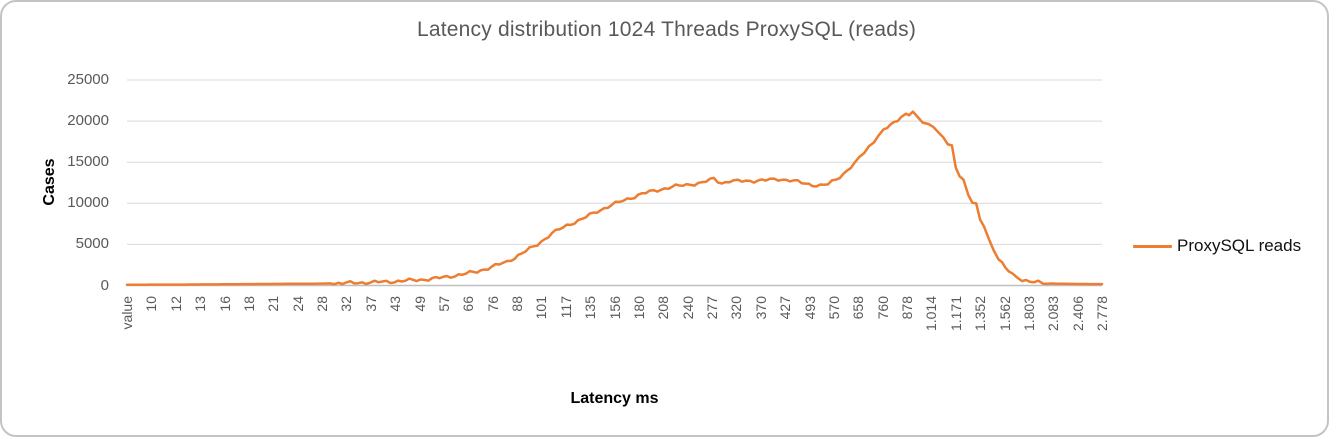  I want to click on x-tick-label: 240, so click(687, 308).